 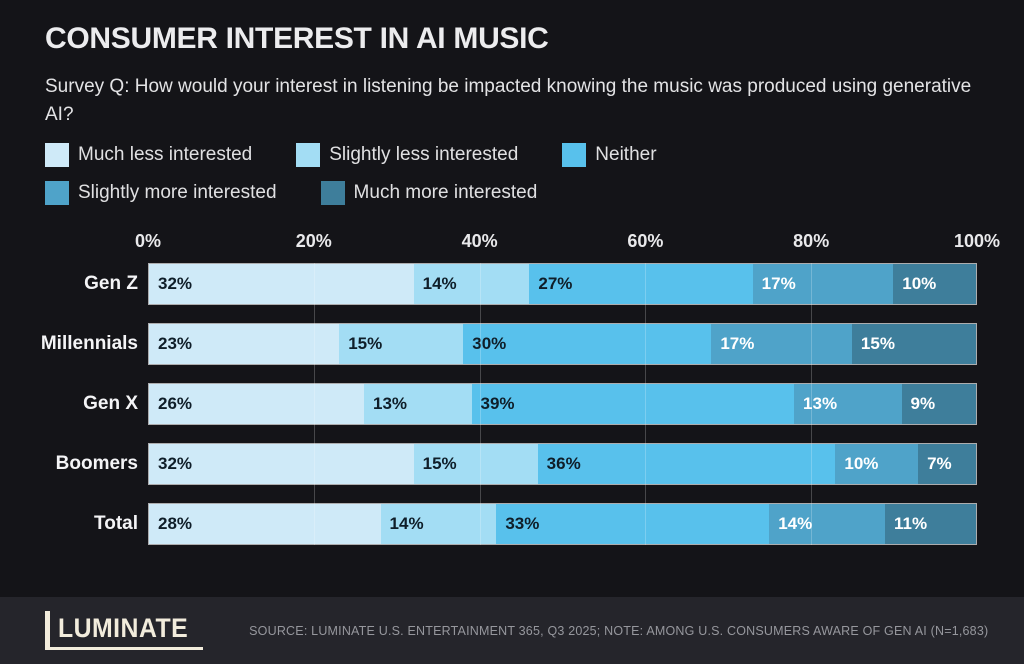 What do you see at coordinates (175, 523) in the screenshot?
I see `segment-value-label: 28%` at bounding box center [175, 523].